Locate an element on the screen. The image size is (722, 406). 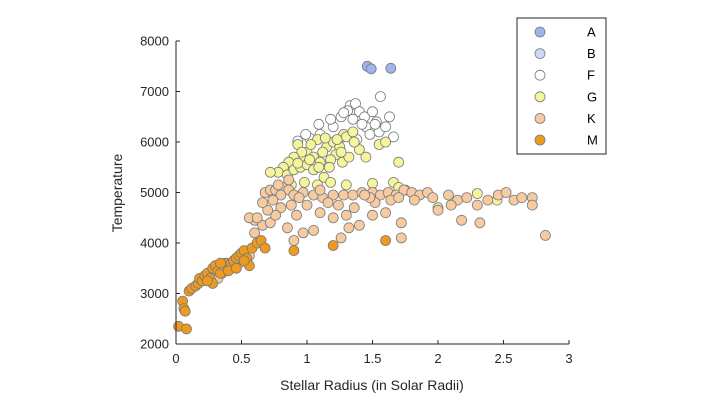
legend-item: A is located at coordinates (565, 32).